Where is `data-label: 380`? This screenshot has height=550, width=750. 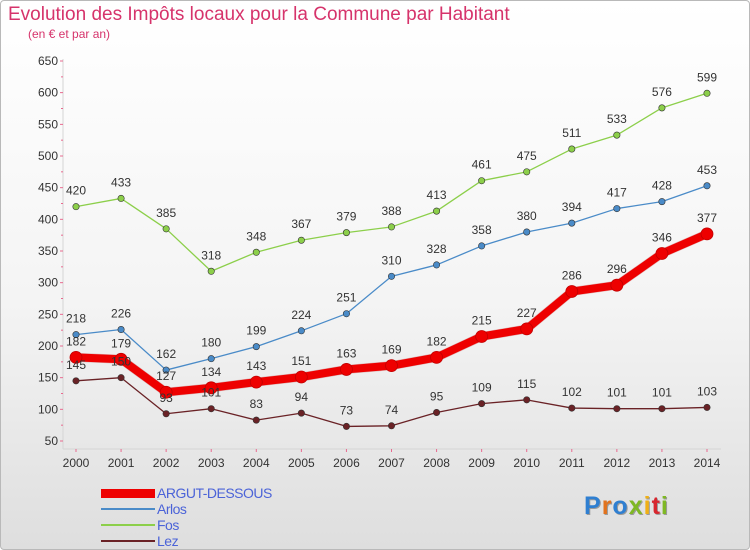
data-label: 380 is located at coordinates (527, 216).